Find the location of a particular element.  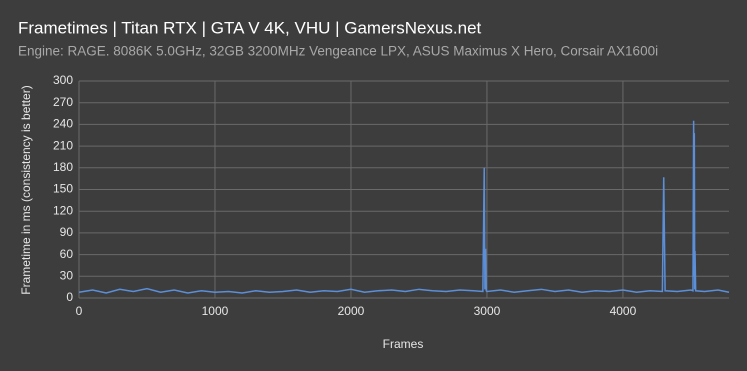

y-tick-label: 150 is located at coordinates (63, 189).